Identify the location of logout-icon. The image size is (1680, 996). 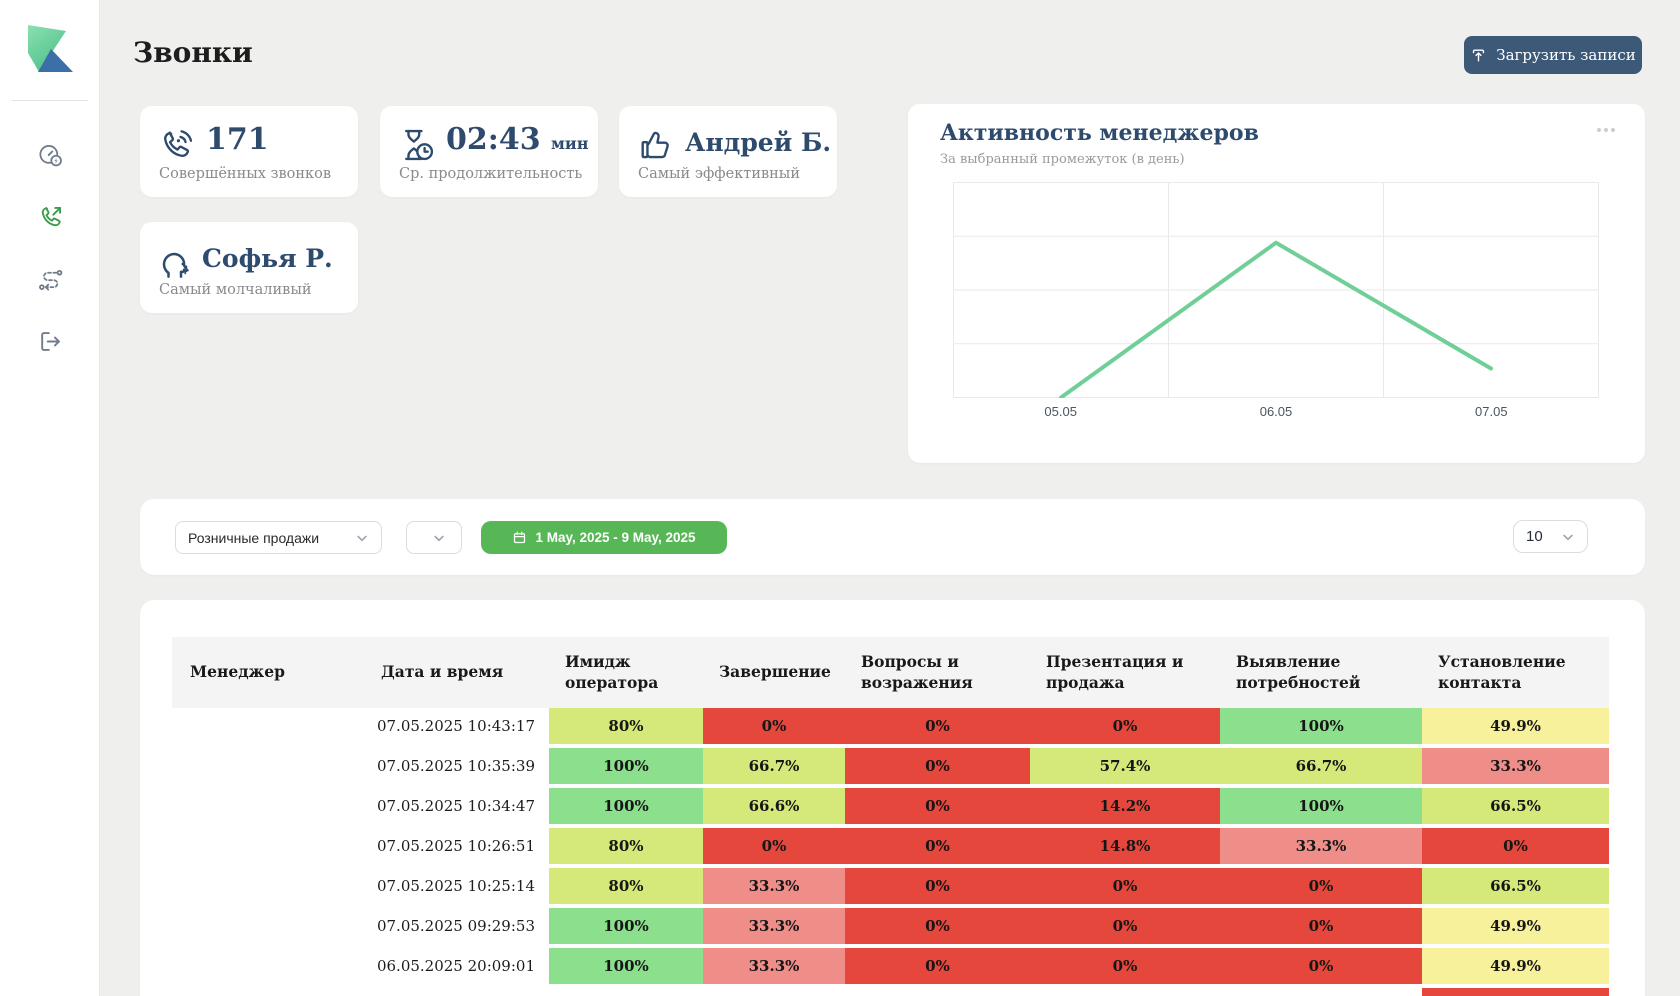
(50, 341).